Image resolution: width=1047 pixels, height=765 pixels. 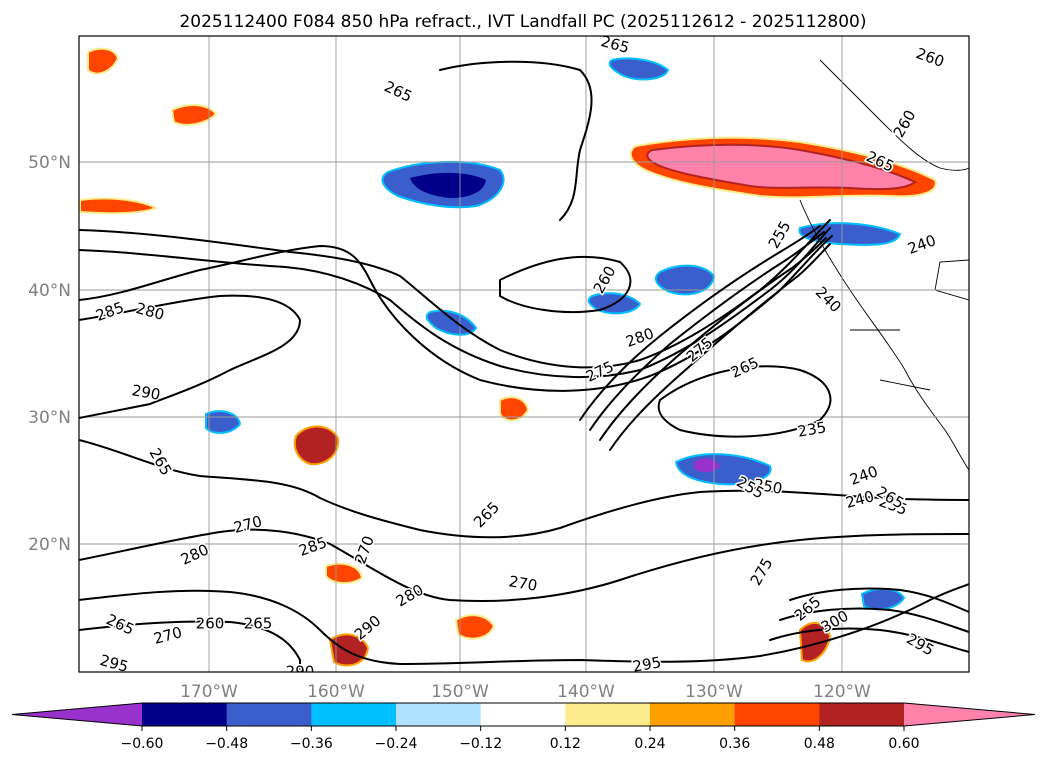 I want to click on lon-label-150w: 150°W, so click(x=460, y=692).